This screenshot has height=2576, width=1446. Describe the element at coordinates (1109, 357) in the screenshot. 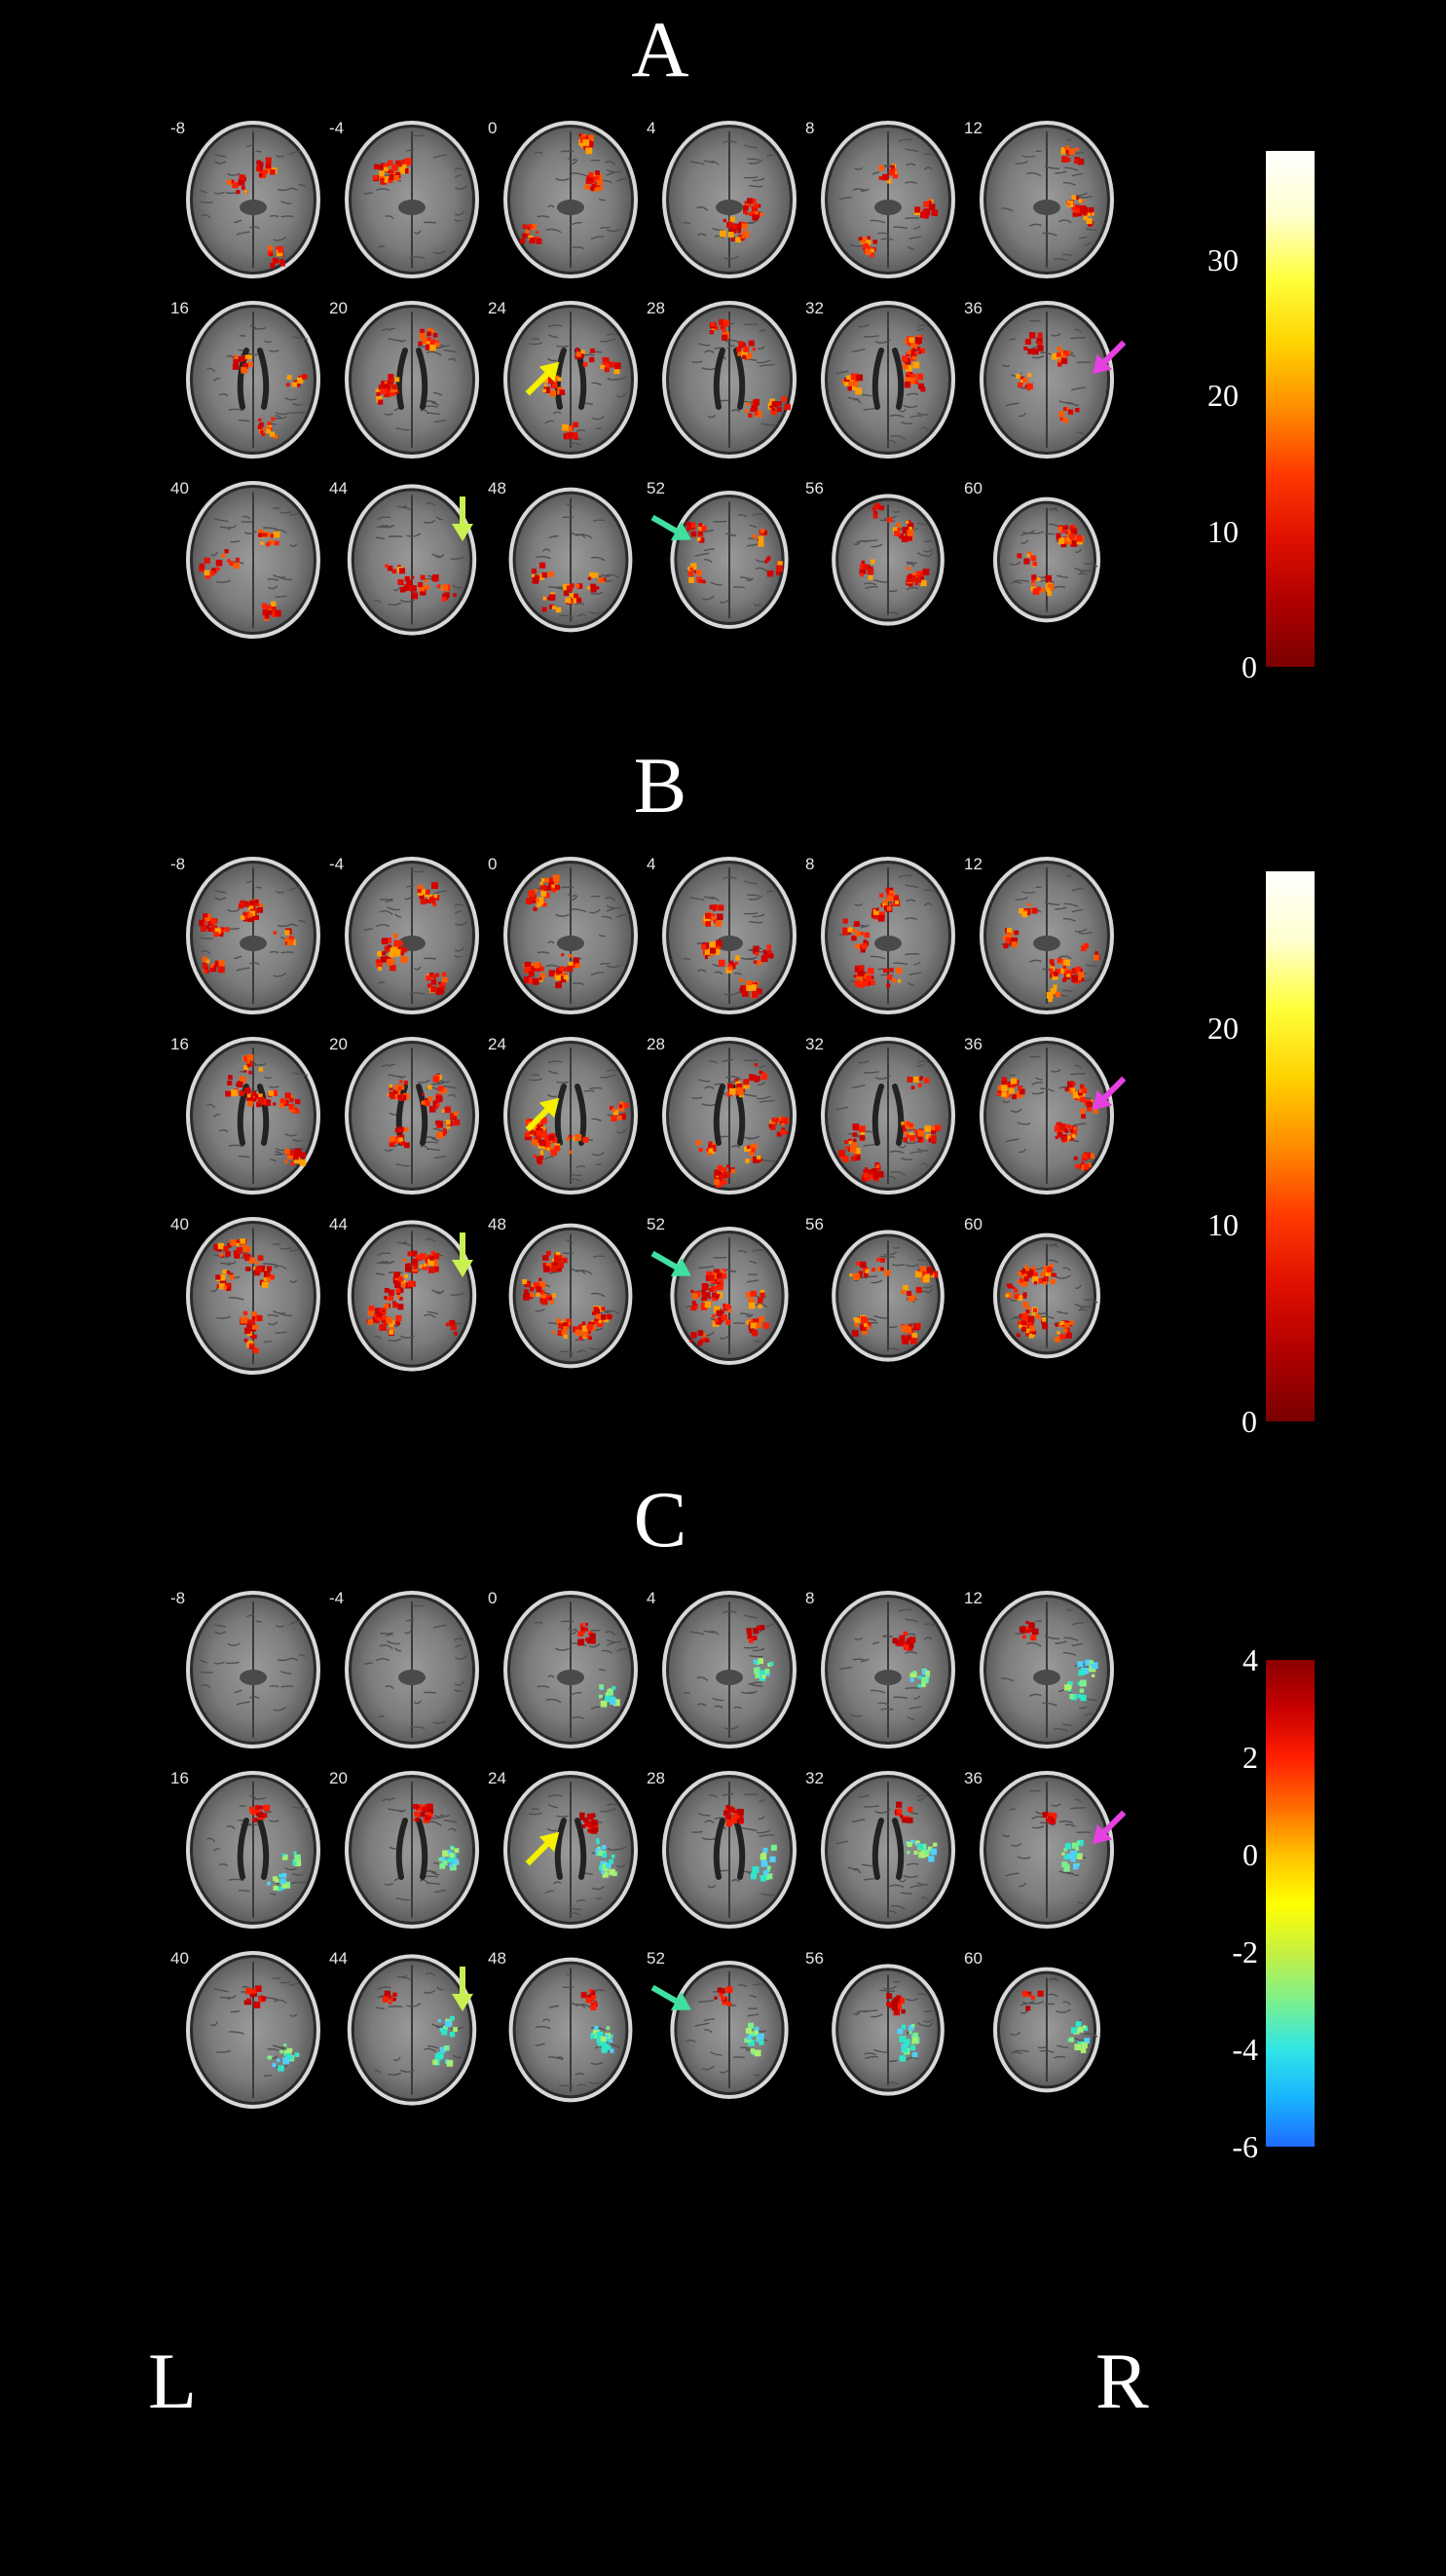

I see `magenta-arrow` at that location.